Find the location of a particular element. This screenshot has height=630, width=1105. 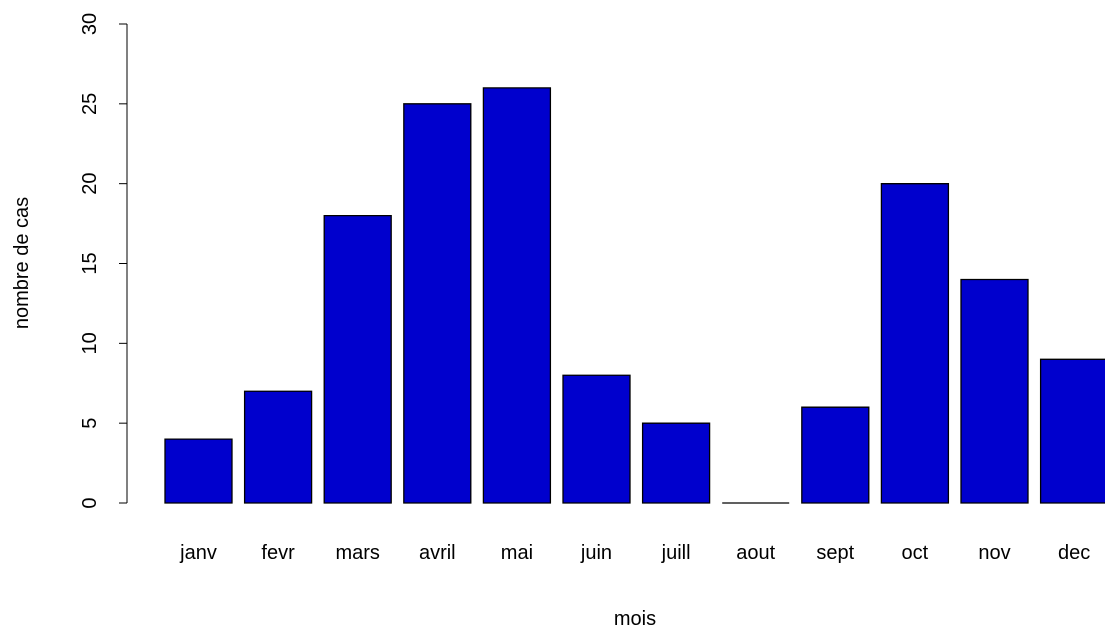

y-tick-label: 15 is located at coordinates (90, 263).